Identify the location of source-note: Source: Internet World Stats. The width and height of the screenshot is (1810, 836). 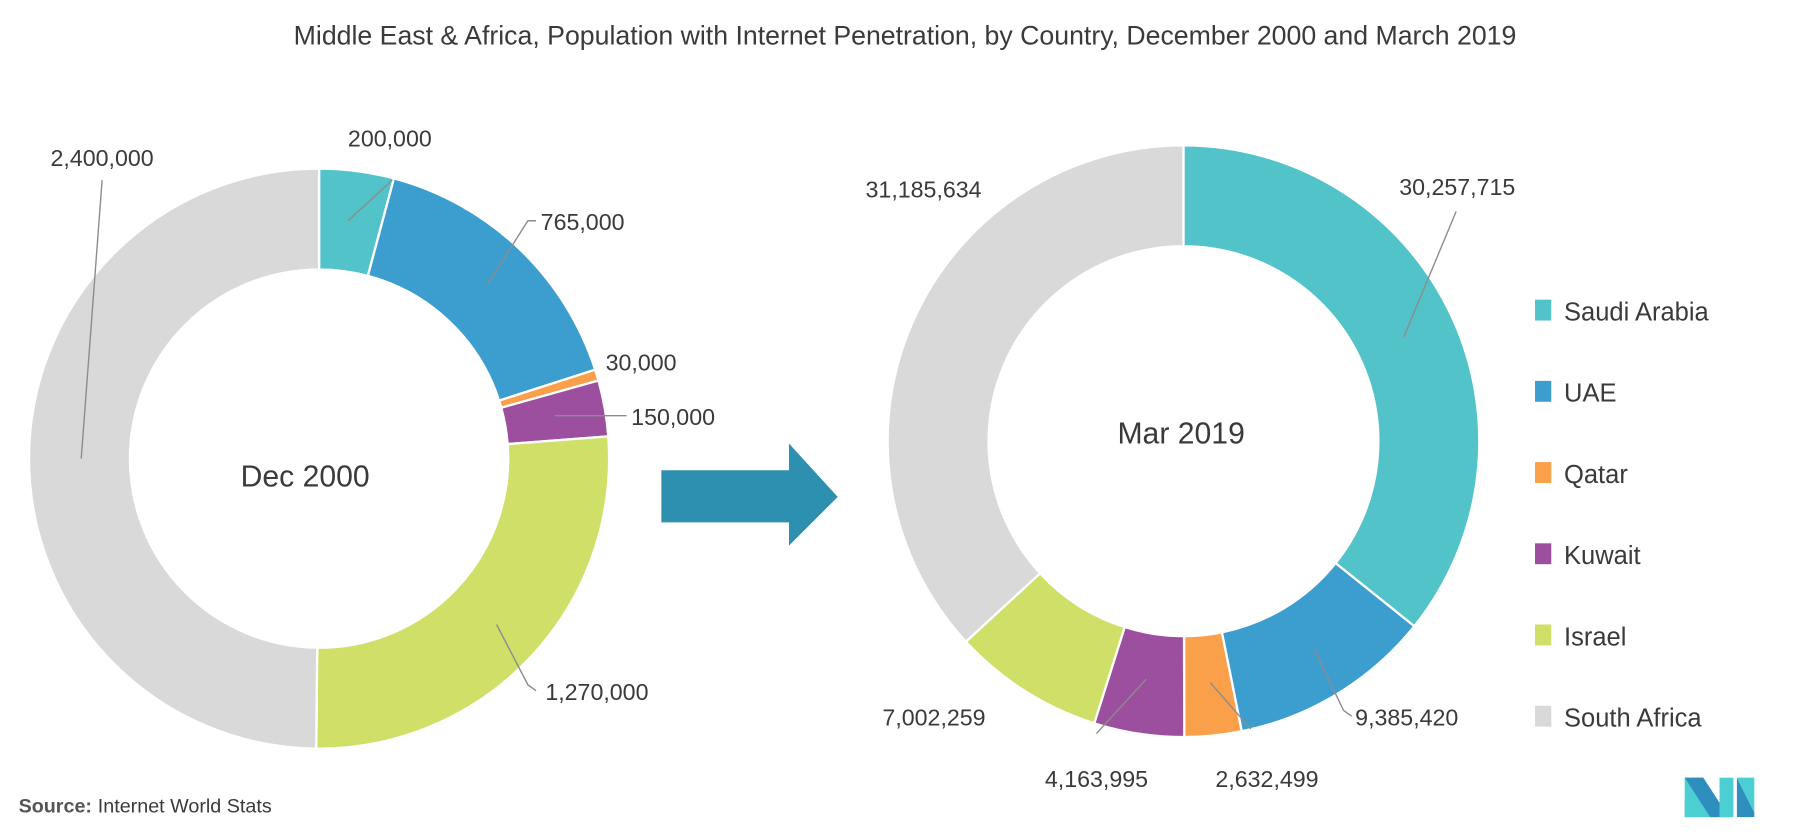
(145, 806).